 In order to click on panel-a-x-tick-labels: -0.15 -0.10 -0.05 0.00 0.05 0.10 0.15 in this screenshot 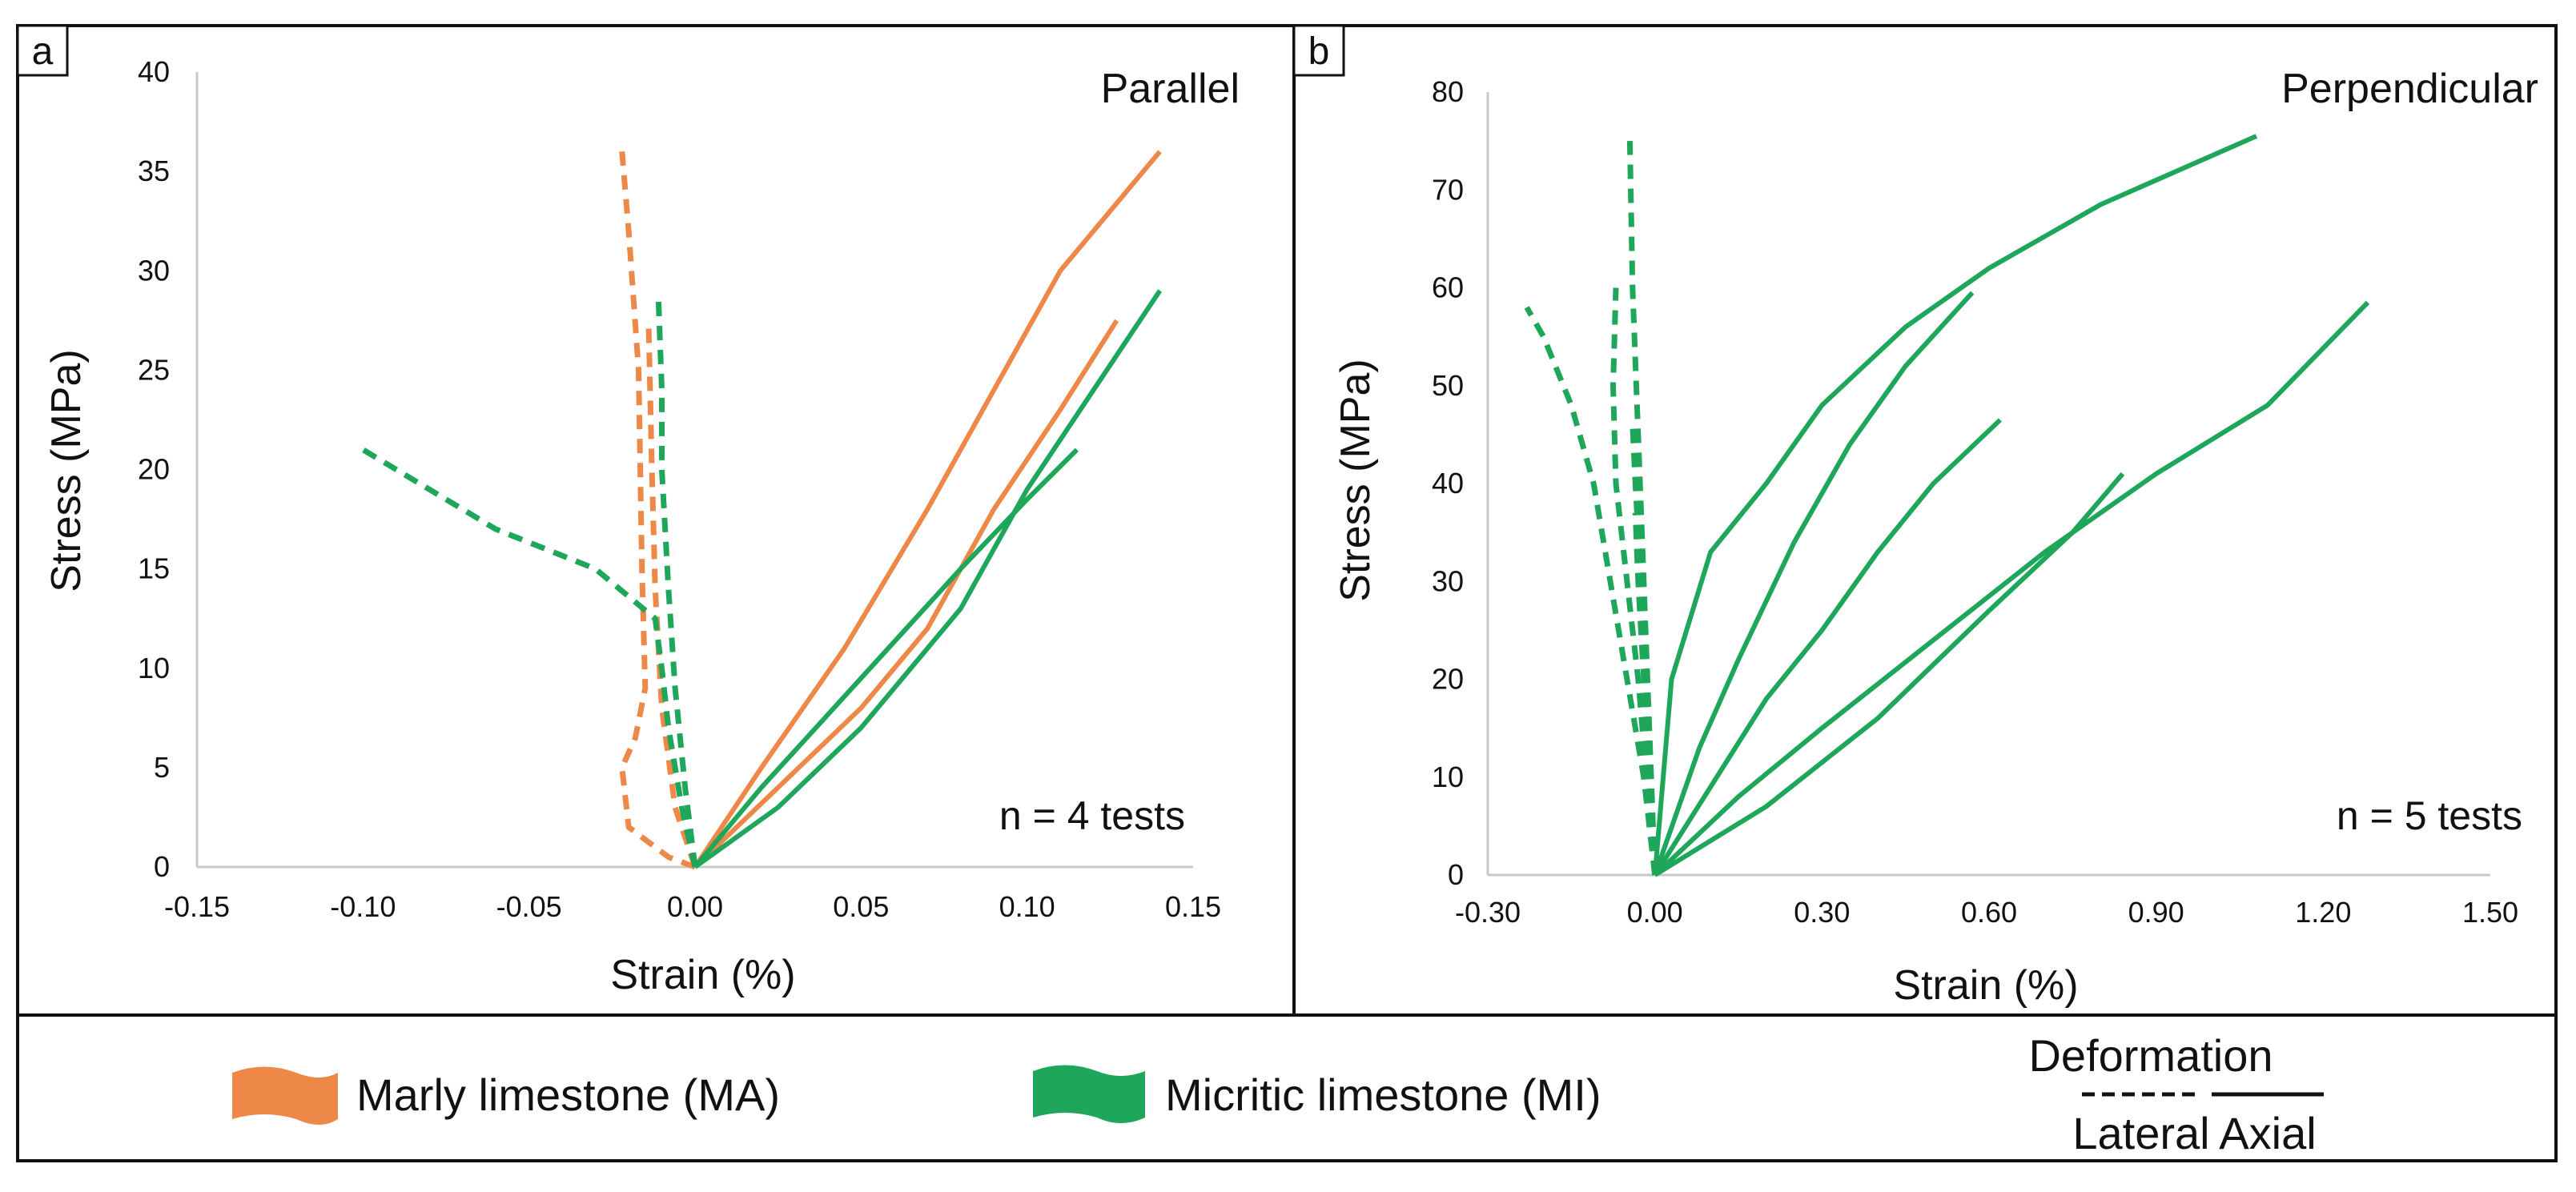, I will do `click(692, 907)`.